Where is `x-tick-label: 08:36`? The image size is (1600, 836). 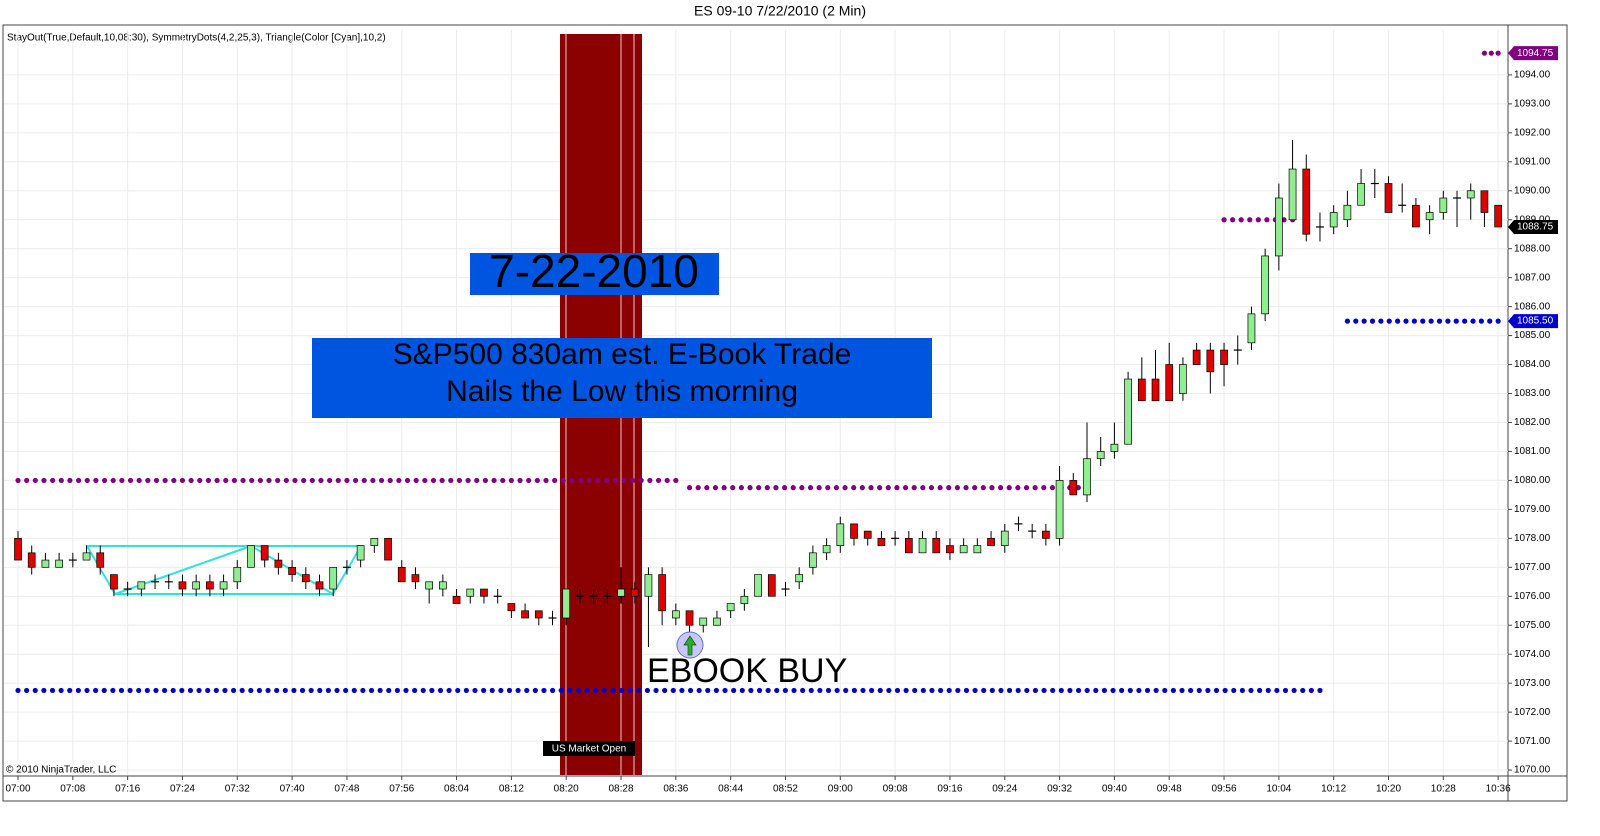 x-tick-label: 08:36 is located at coordinates (675, 789).